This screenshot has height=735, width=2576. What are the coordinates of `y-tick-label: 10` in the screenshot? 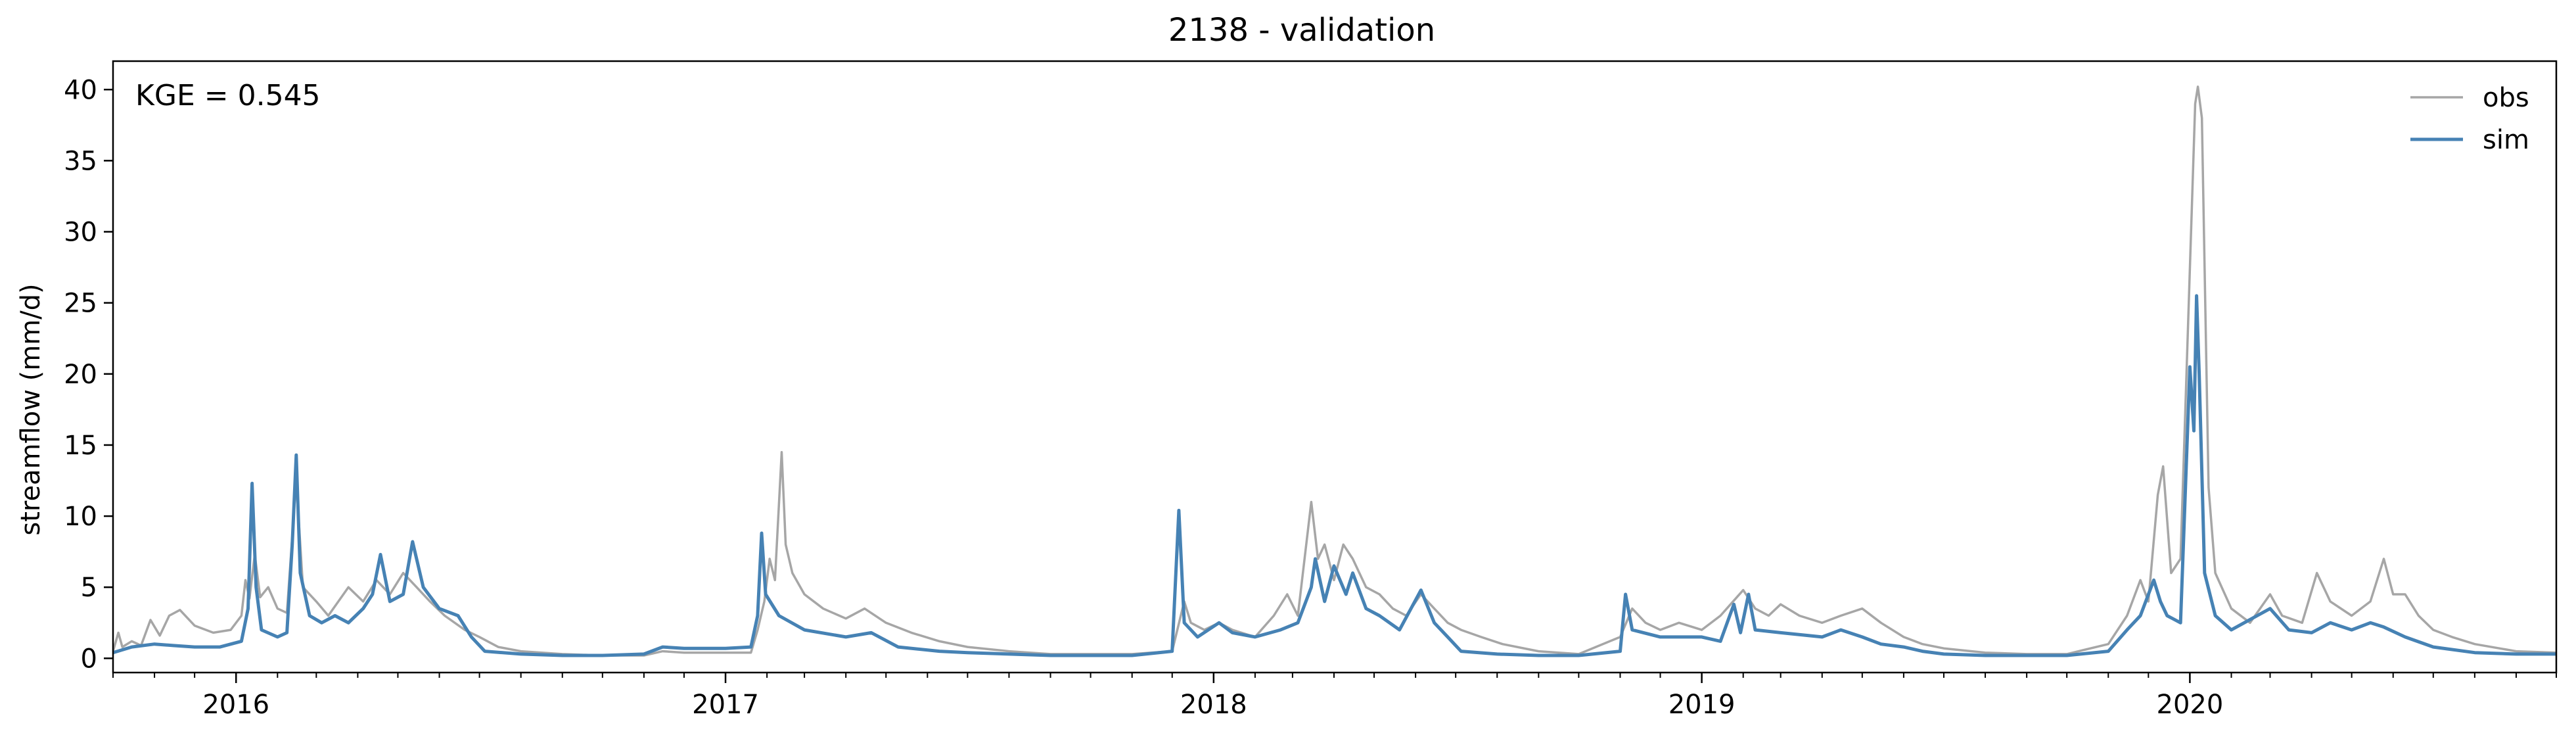 It's located at (81, 517).